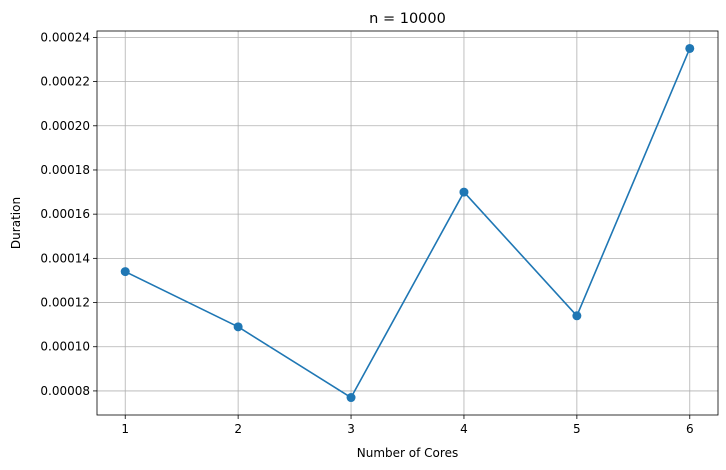 The height and width of the screenshot is (470, 726). Describe the element at coordinates (464, 429) in the screenshot. I see `x-tick-label: 4` at that location.